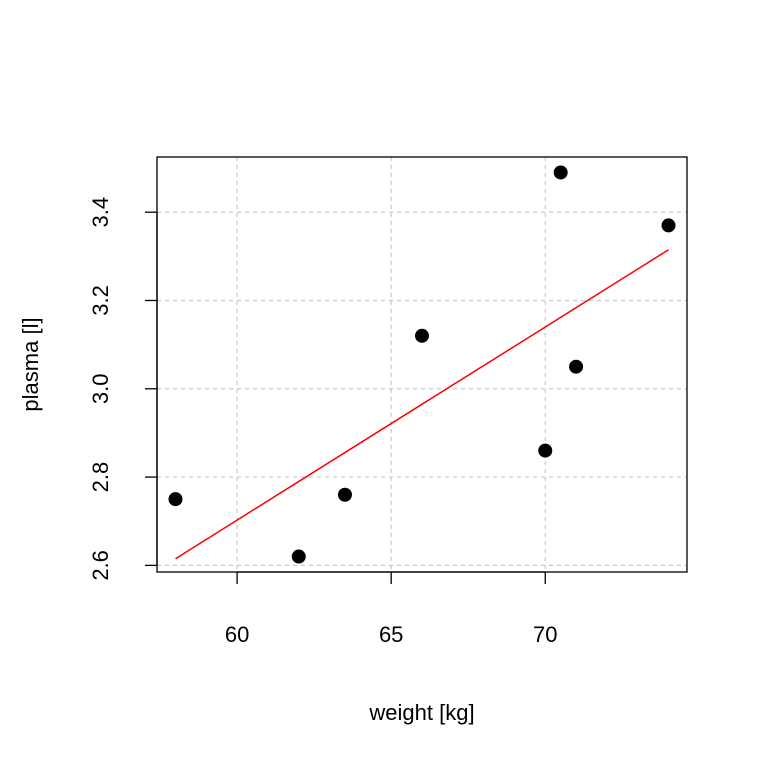 Image resolution: width=768 pixels, height=768 pixels. I want to click on y-tick-label: 2.8, so click(100, 477).